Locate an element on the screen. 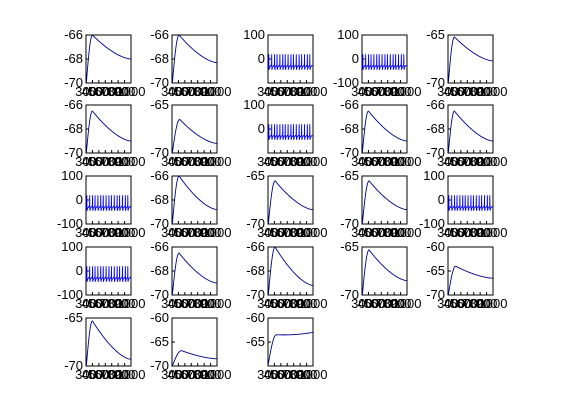  axes-box is located at coordinates (108, 342).